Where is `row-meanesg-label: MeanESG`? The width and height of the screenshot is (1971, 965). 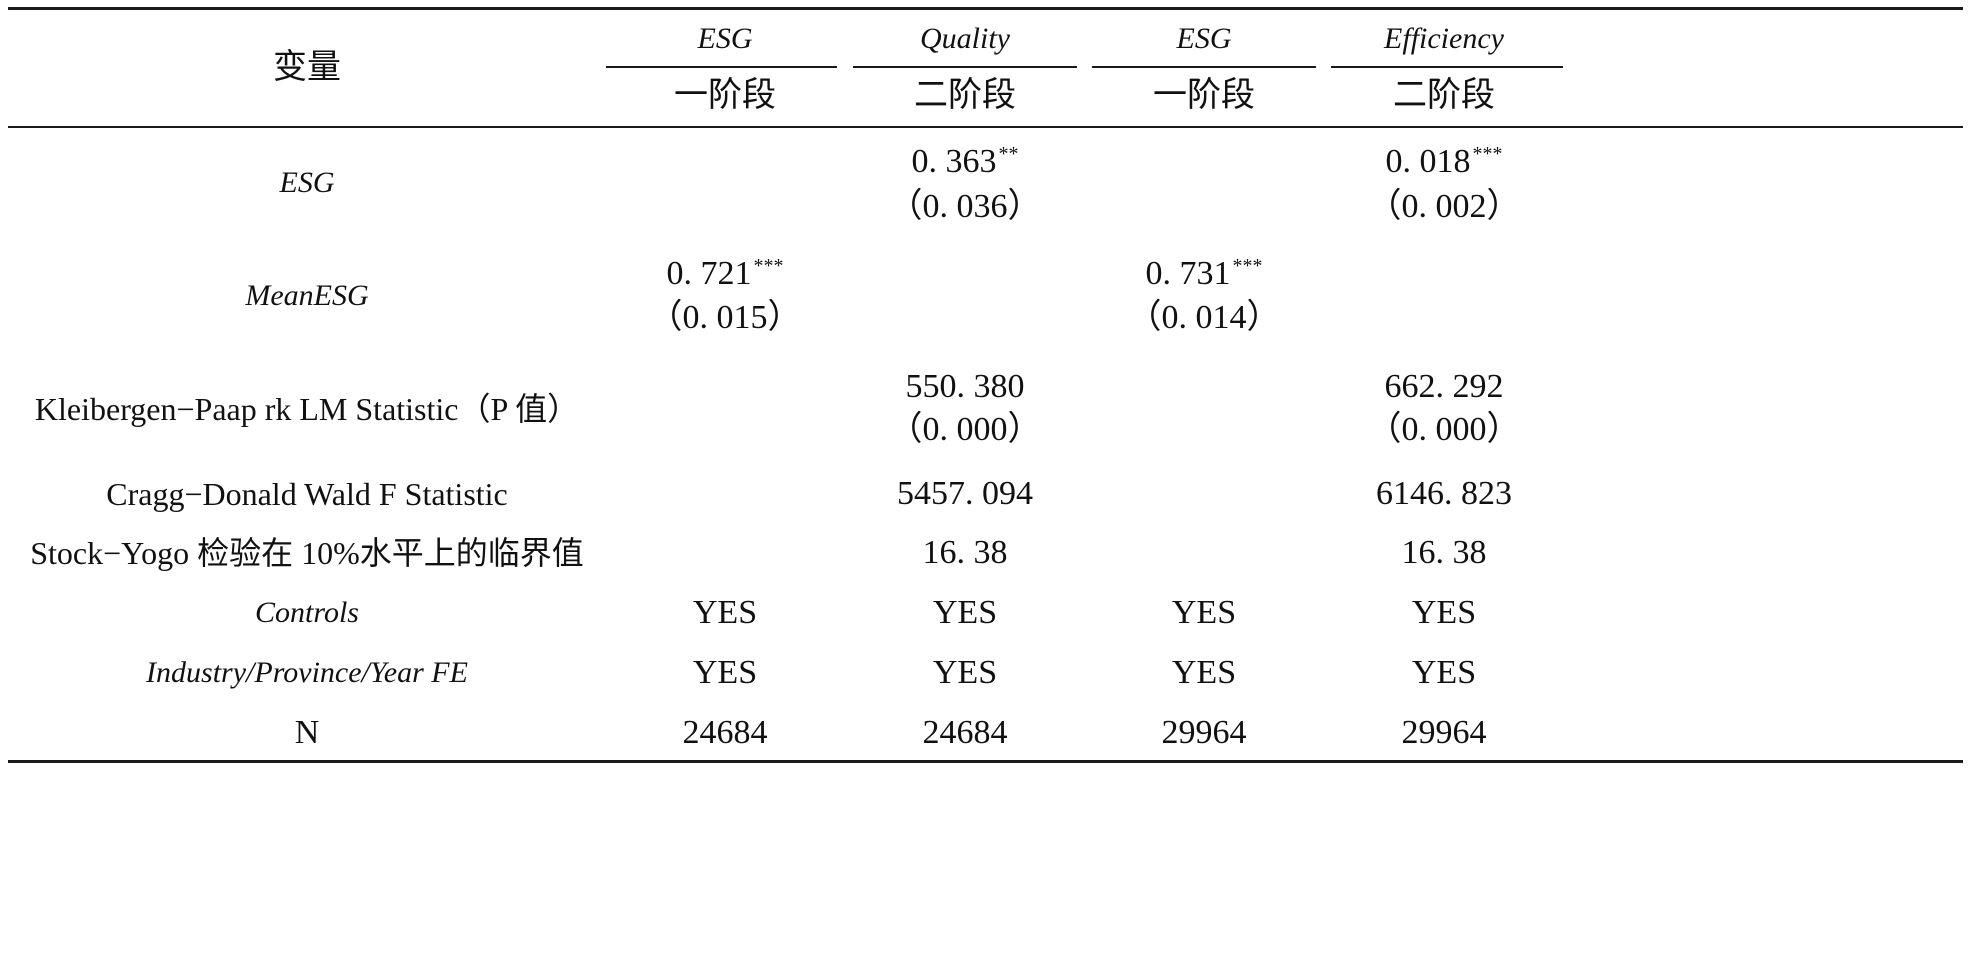
row-meanesg-label: MeanESG is located at coordinates (307, 295).